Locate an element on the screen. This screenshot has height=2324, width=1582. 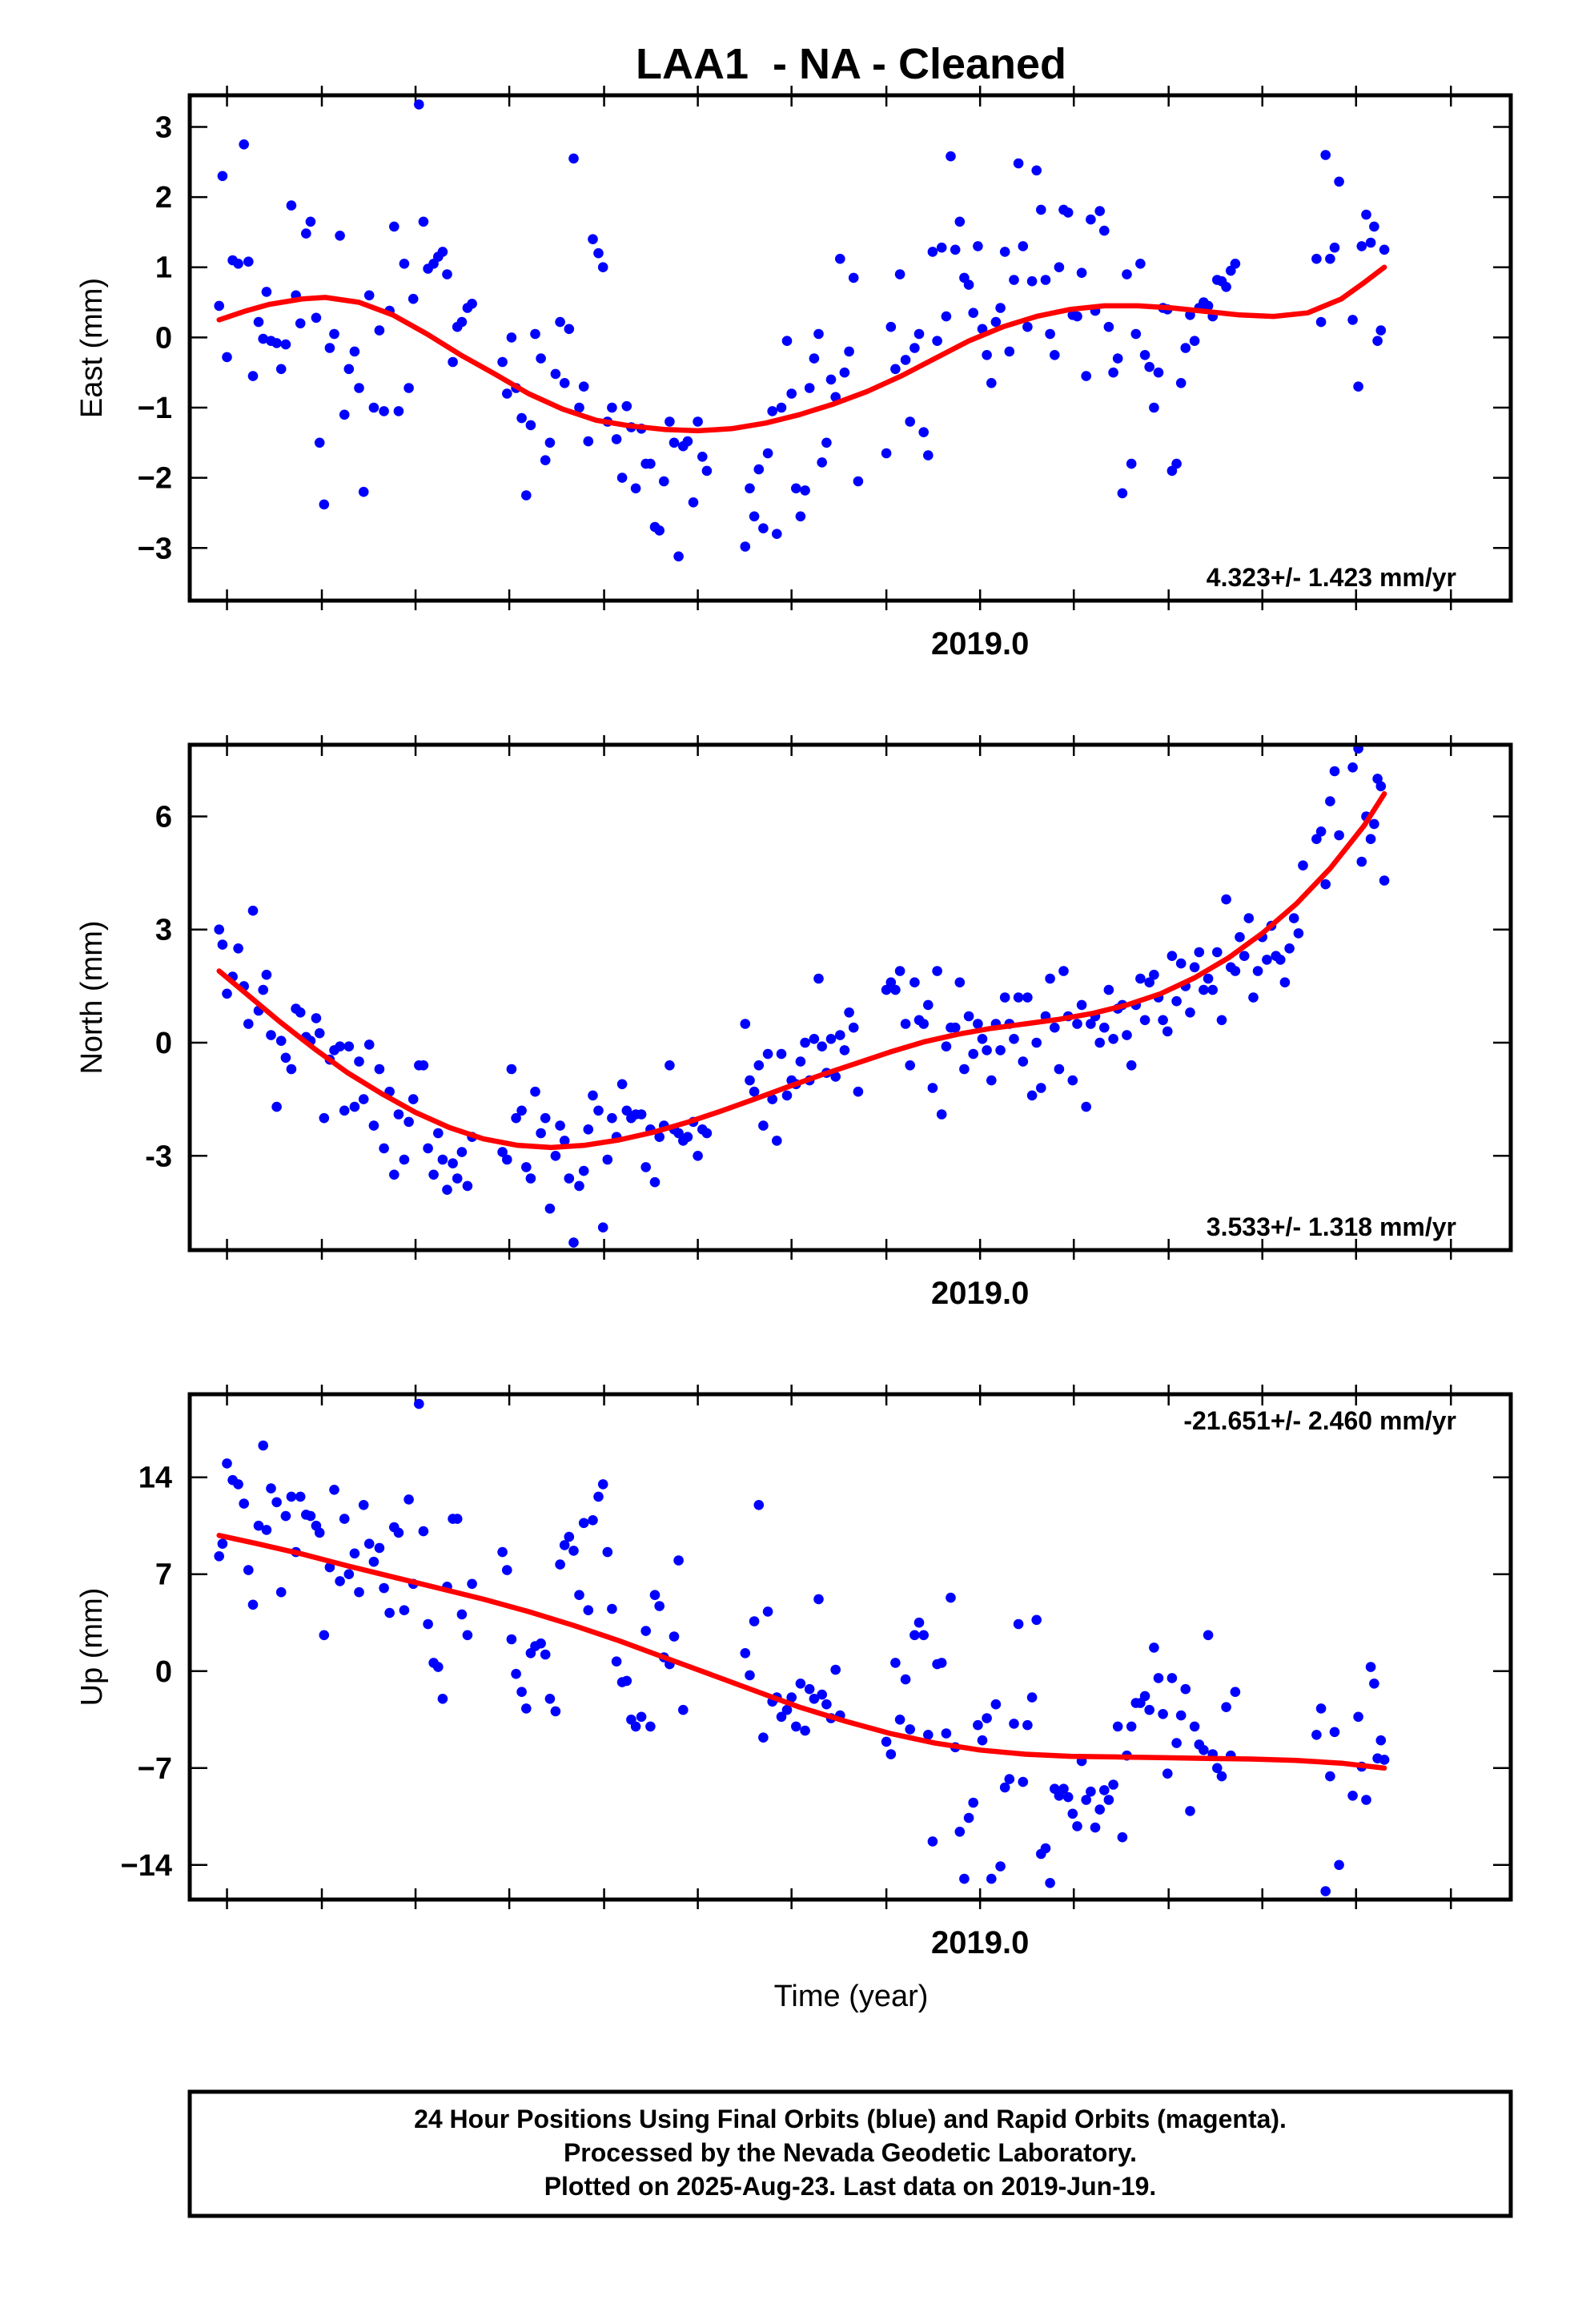
north-x-tick-label: 2019.0 is located at coordinates (980, 1294).